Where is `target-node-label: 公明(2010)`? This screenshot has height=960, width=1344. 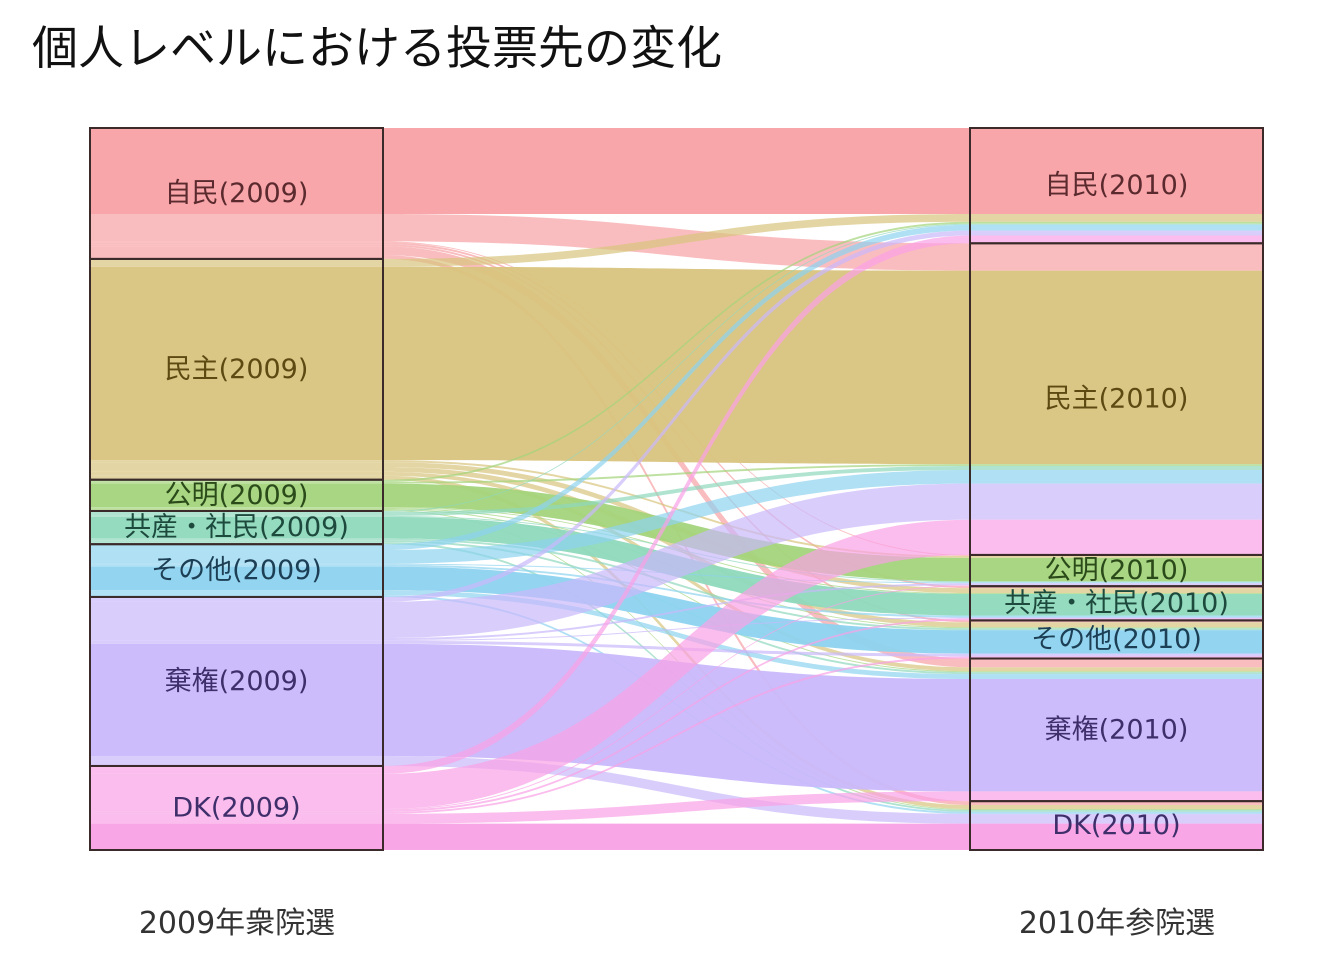
target-node-label: 公明(2010) is located at coordinates (1117, 570).